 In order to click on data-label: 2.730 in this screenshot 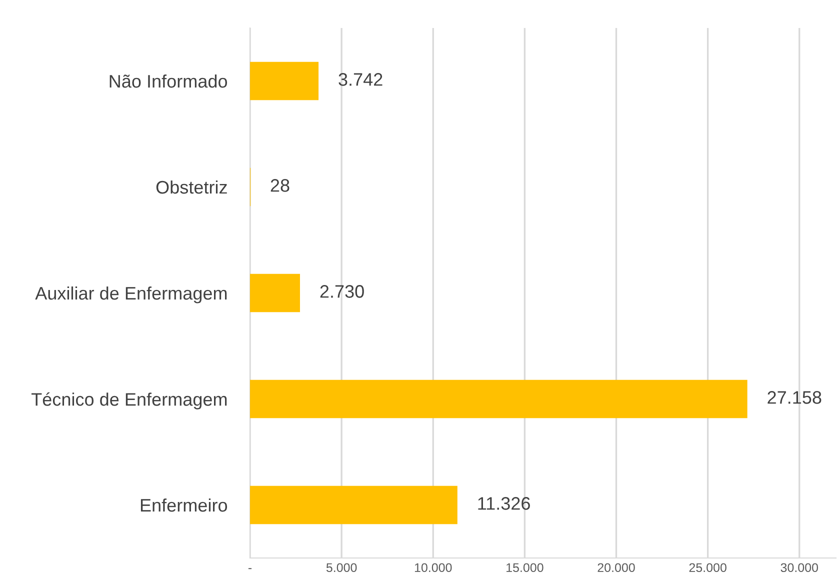, I will do `click(342, 291)`.